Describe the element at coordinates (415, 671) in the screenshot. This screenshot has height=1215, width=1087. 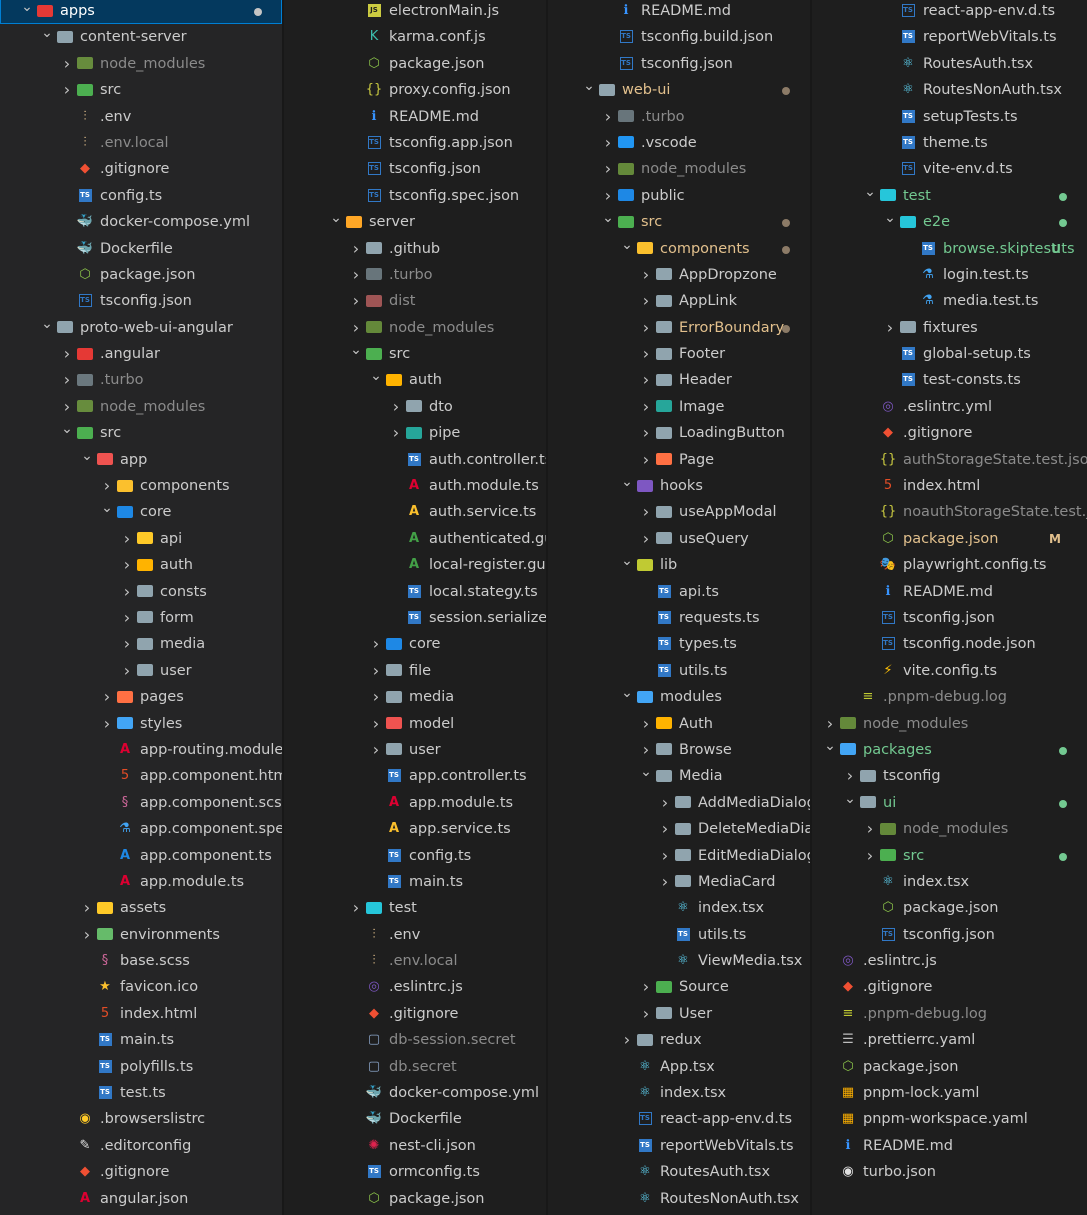
I see `tree-folder: › file` at that location.